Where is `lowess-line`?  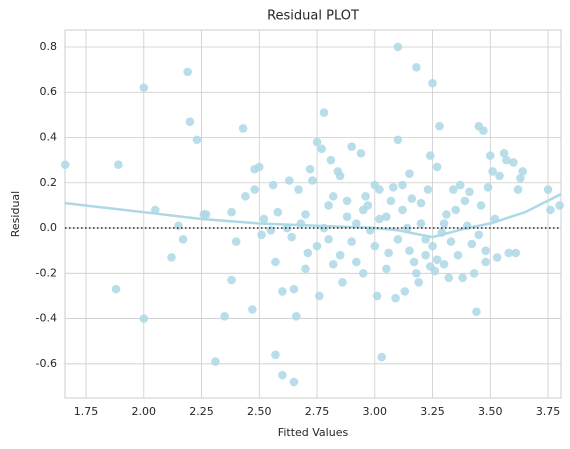
lowess-line is located at coordinates (313, 215).